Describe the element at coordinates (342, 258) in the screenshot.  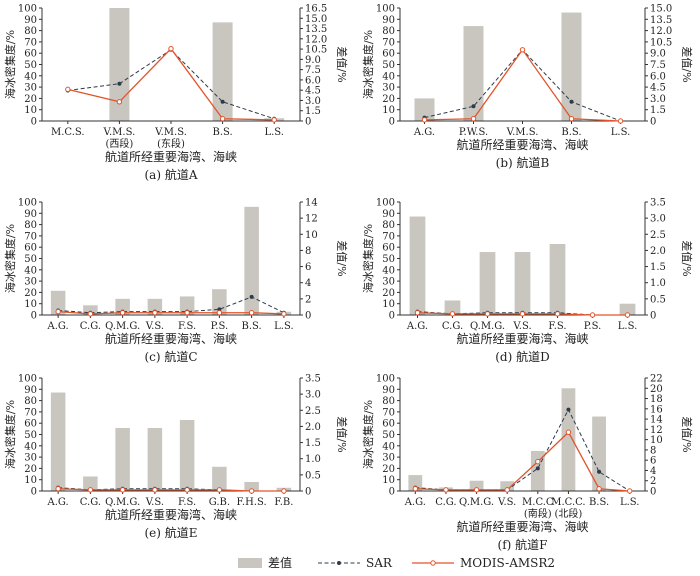
I see `right-axis-title: 差值/%` at that location.